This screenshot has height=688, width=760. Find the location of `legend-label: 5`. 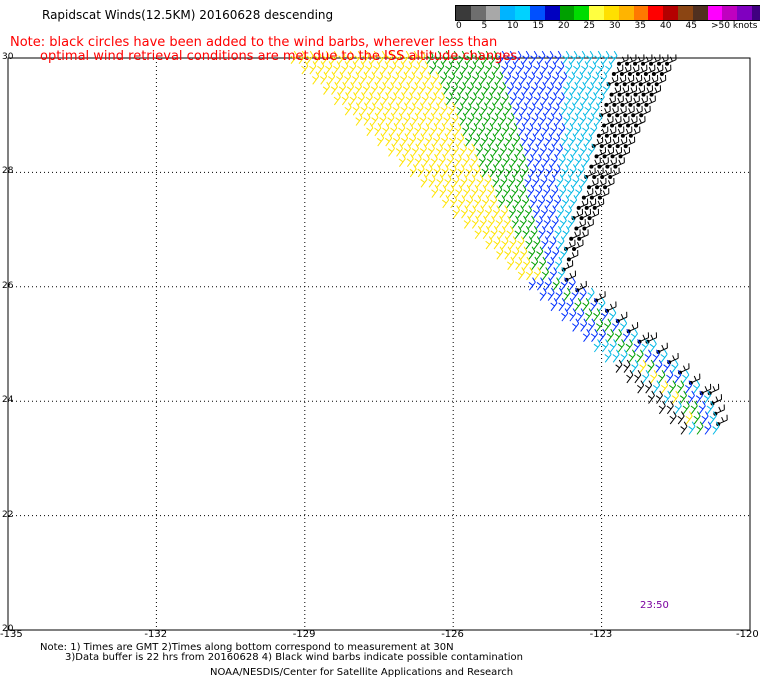

legend-label: 5 is located at coordinates (484, 26).